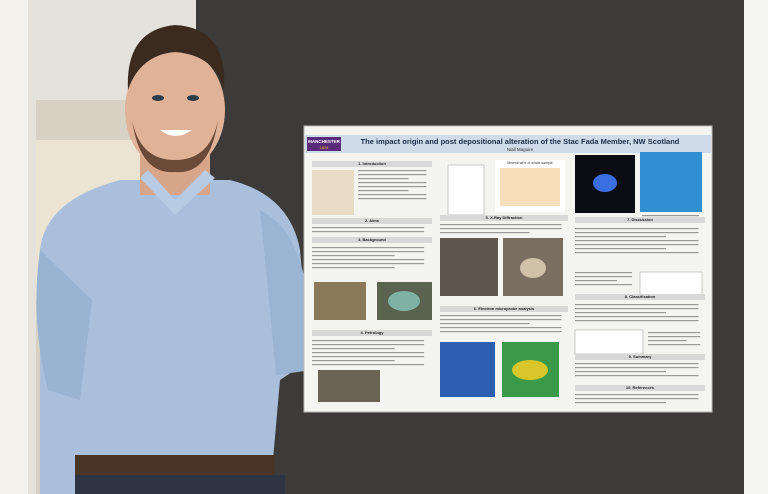 This screenshot has height=494, width=768. What do you see at coordinates (175, 110) in the screenshot?
I see `face` at bounding box center [175, 110].